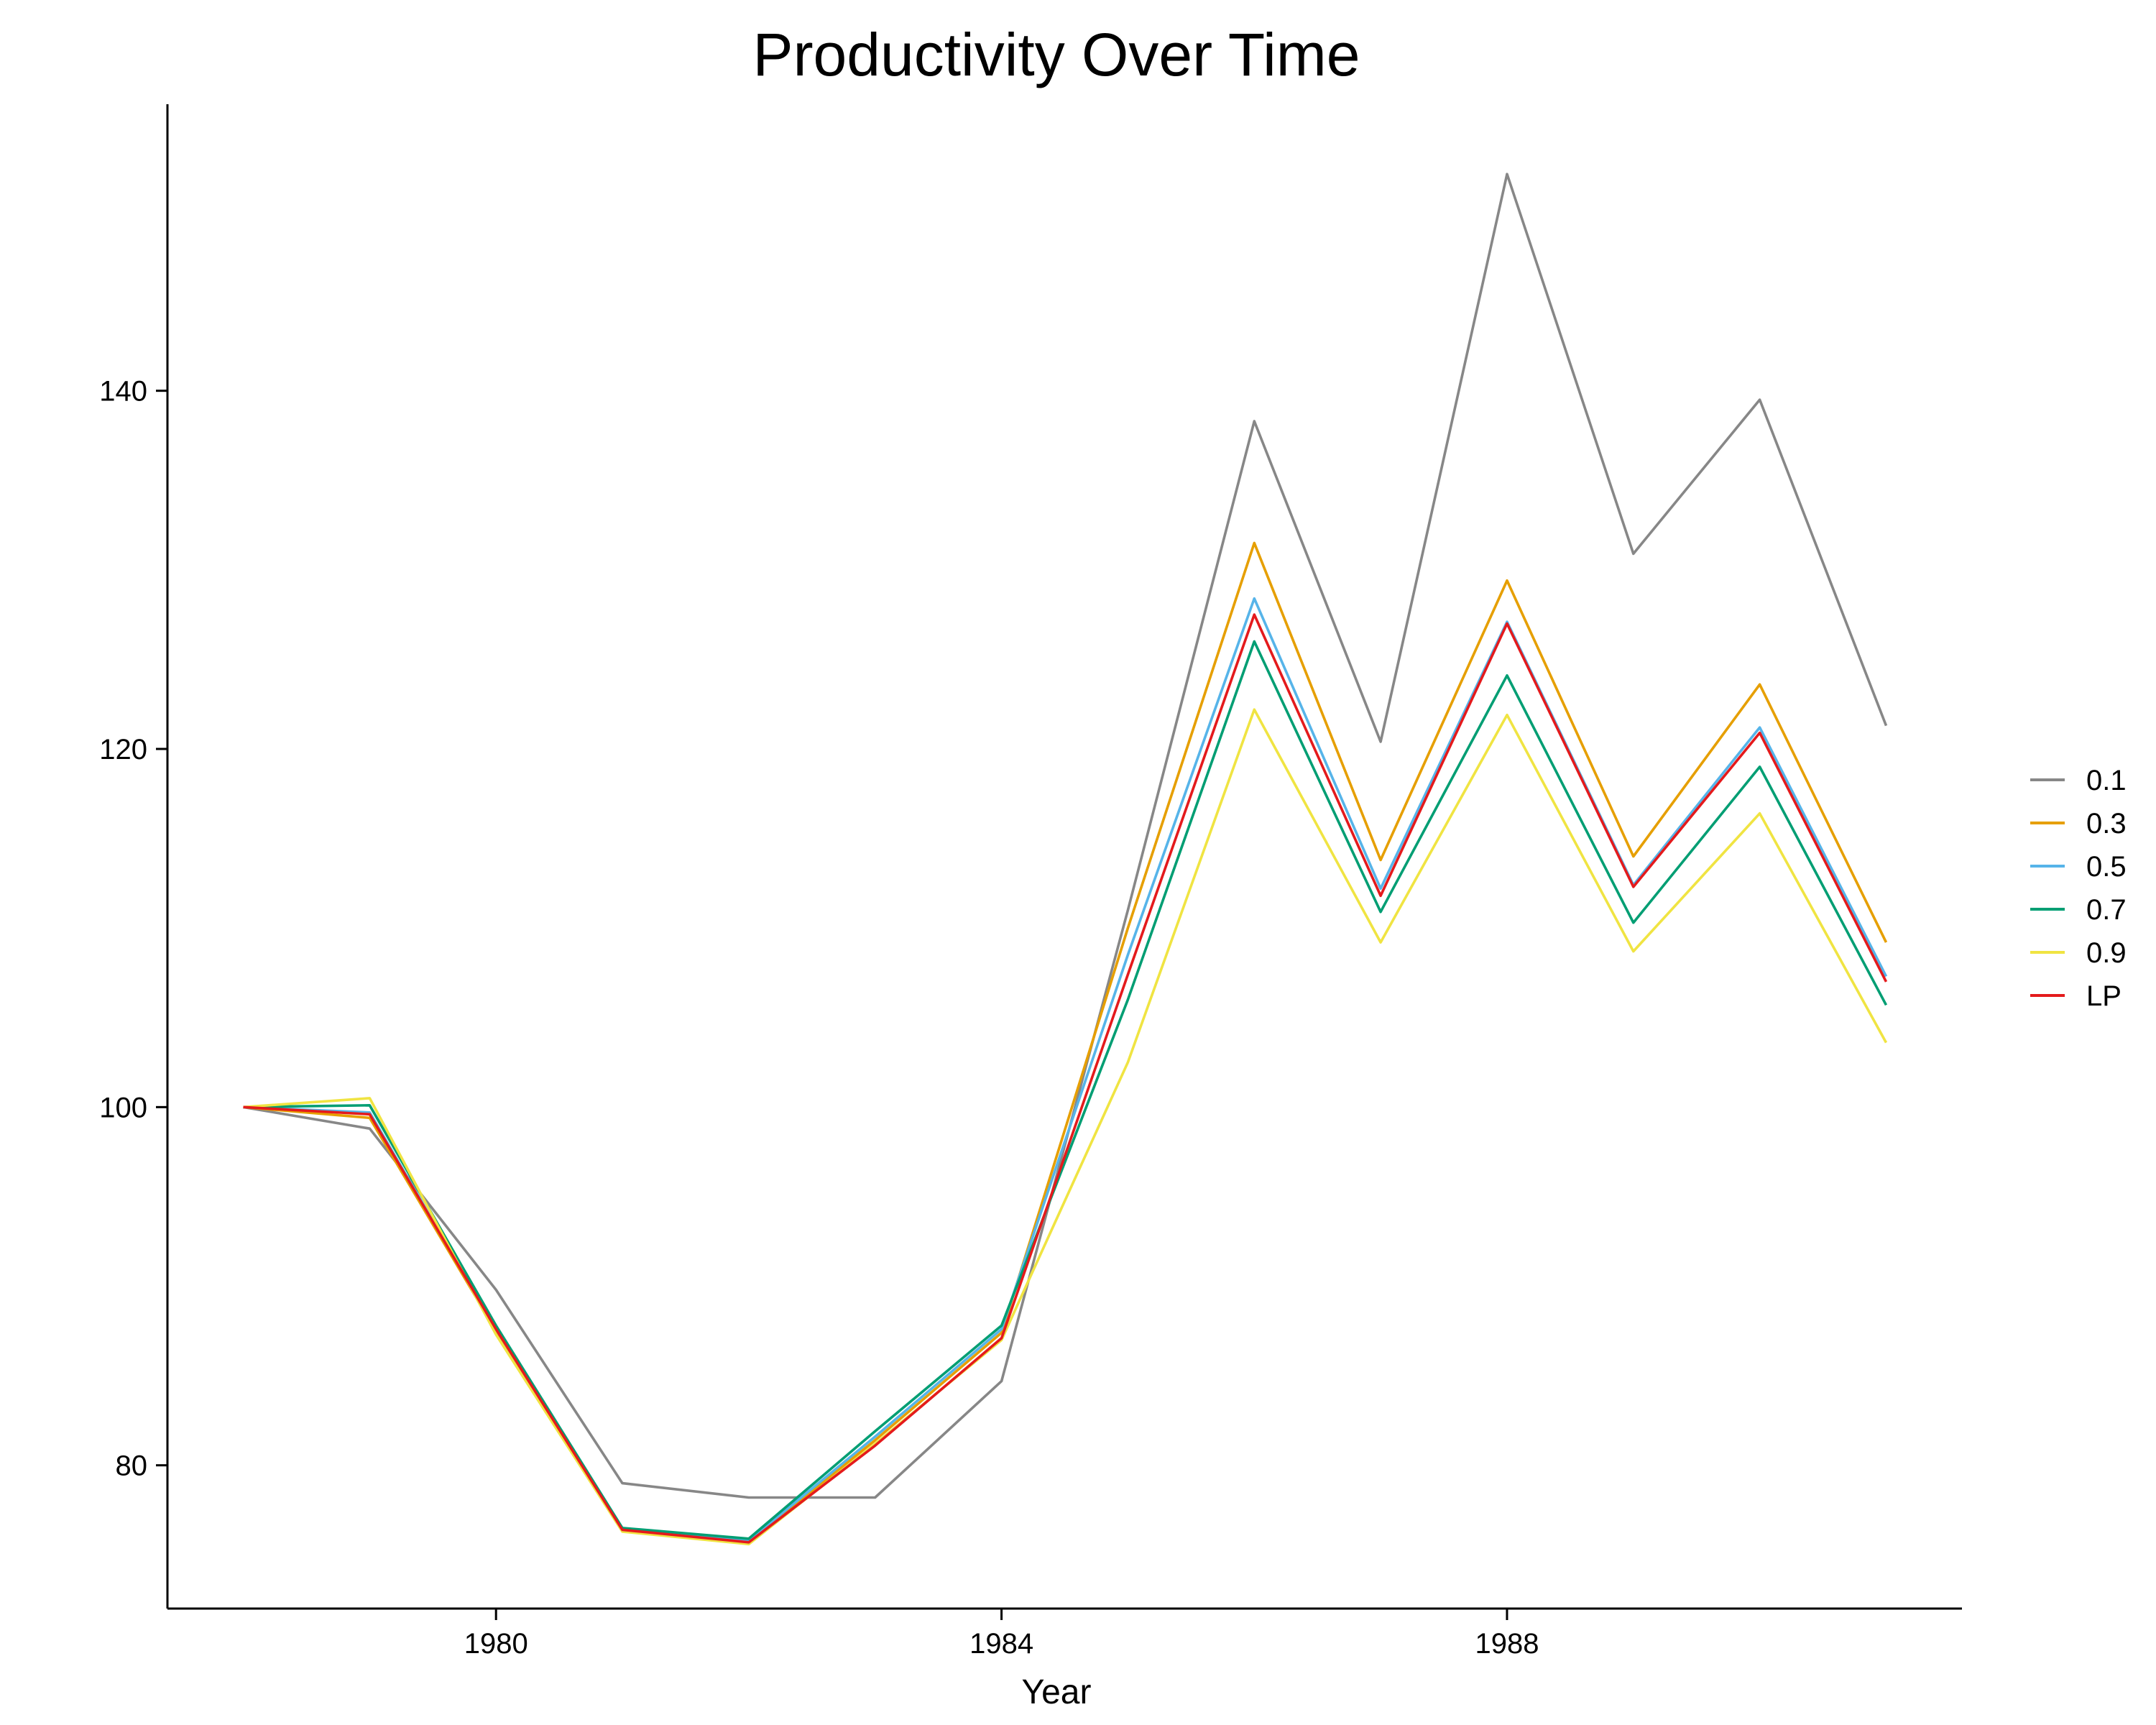  What do you see at coordinates (1507, 1644) in the screenshot?
I see `x-tick-label: 1988` at bounding box center [1507, 1644].